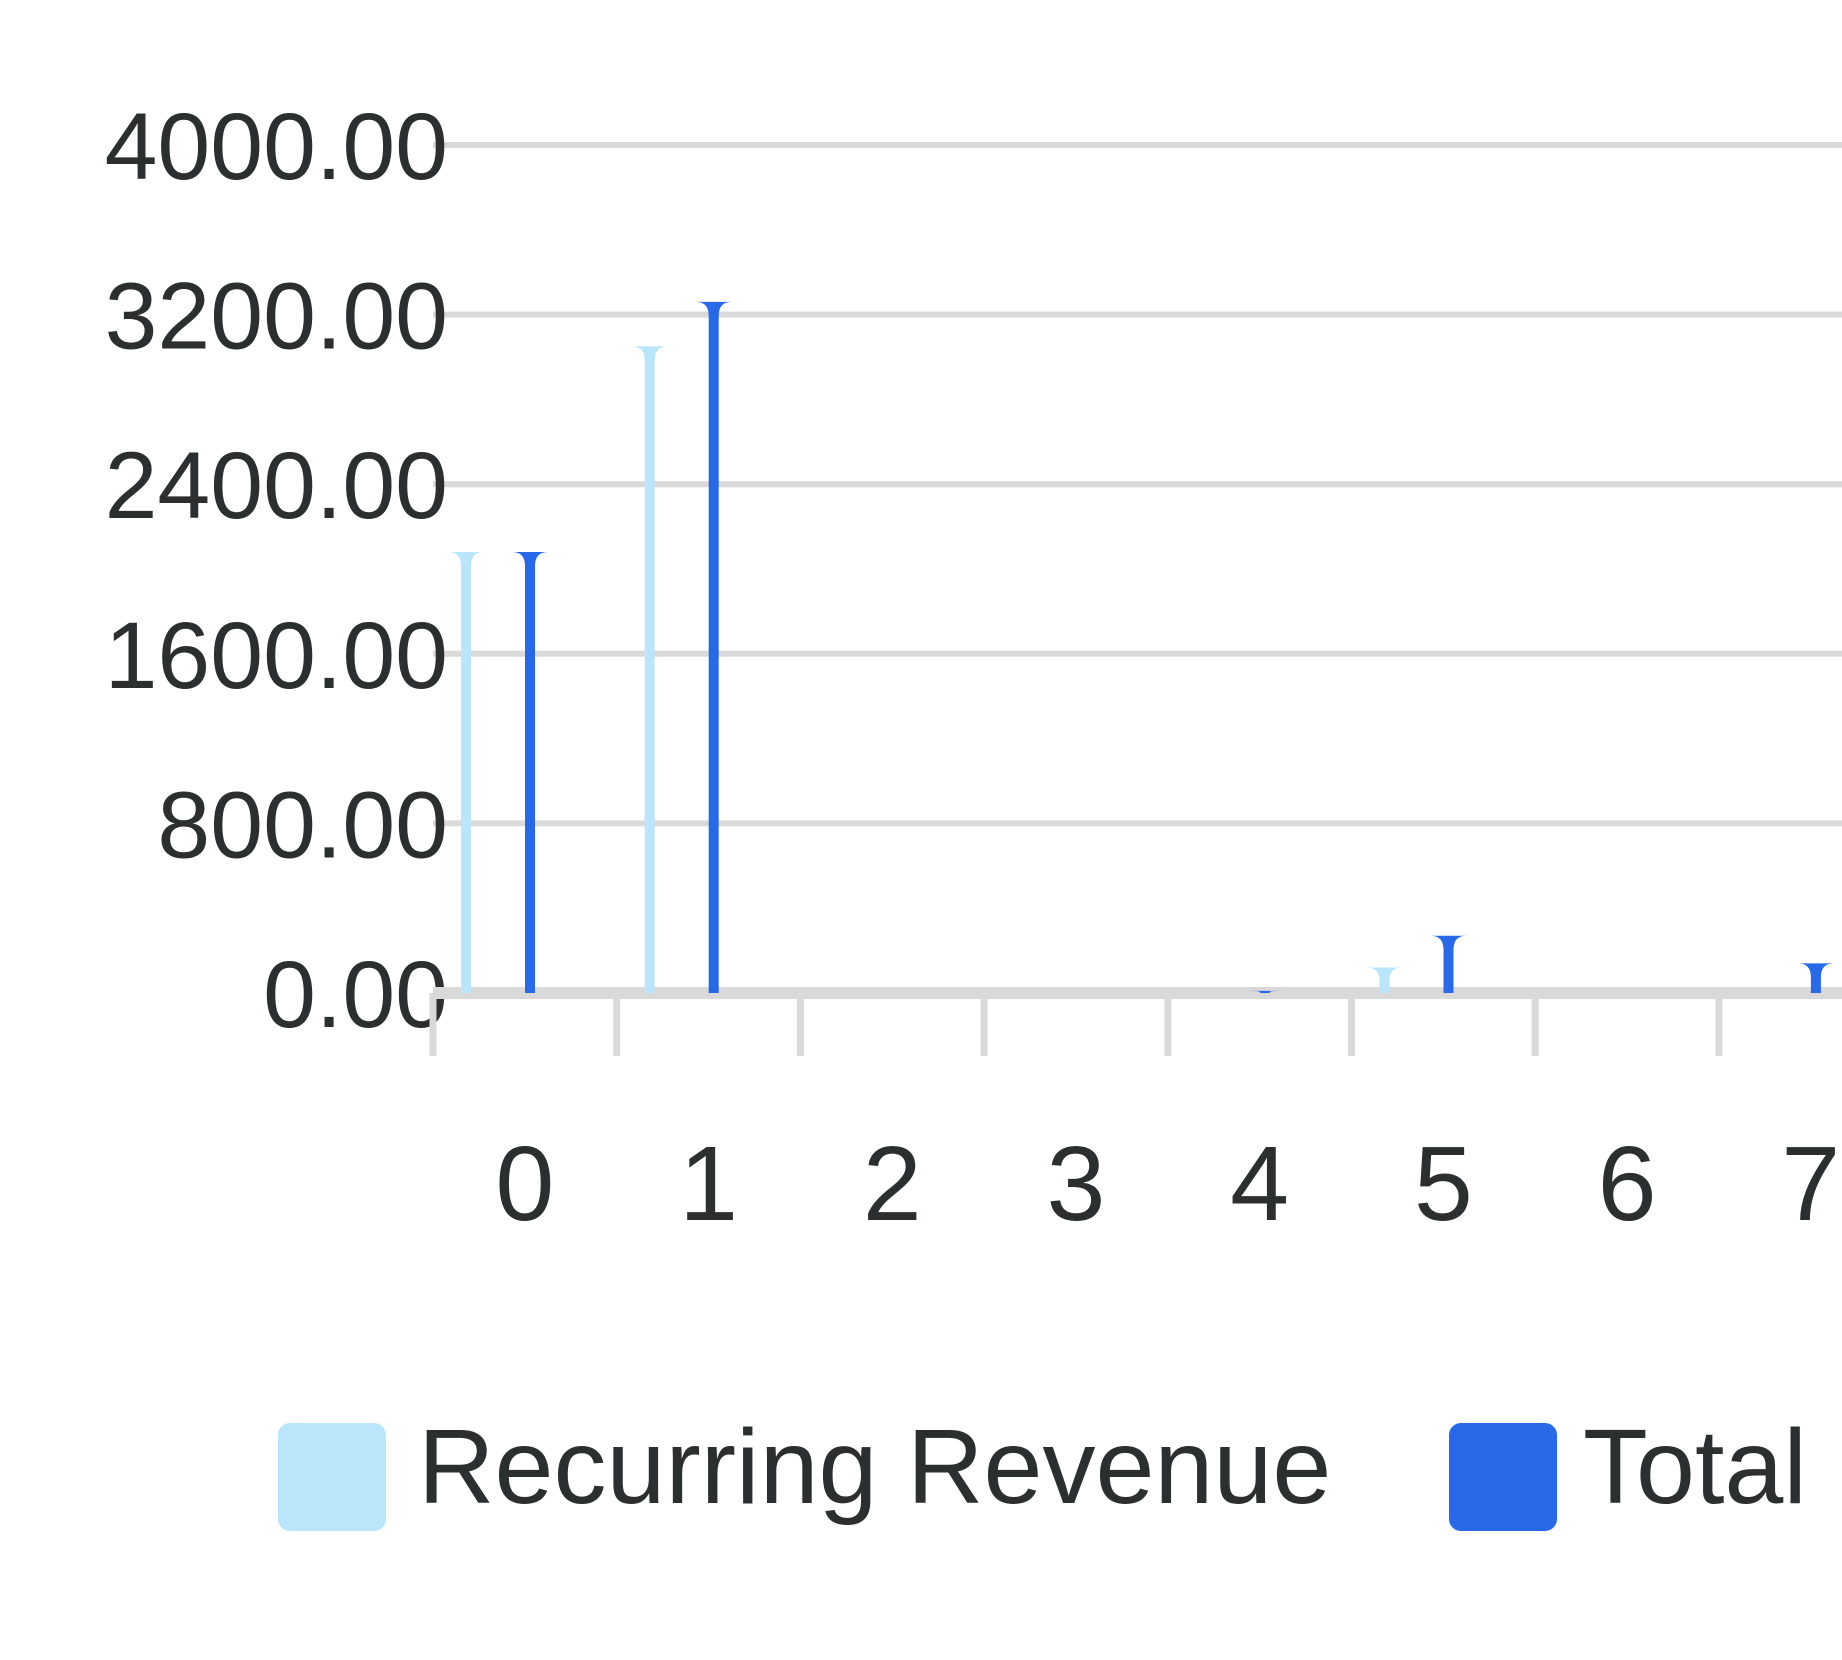 This screenshot has height=1660, width=1842. What do you see at coordinates (1810, 1184) in the screenshot?
I see `x-tick-label: 7` at bounding box center [1810, 1184].